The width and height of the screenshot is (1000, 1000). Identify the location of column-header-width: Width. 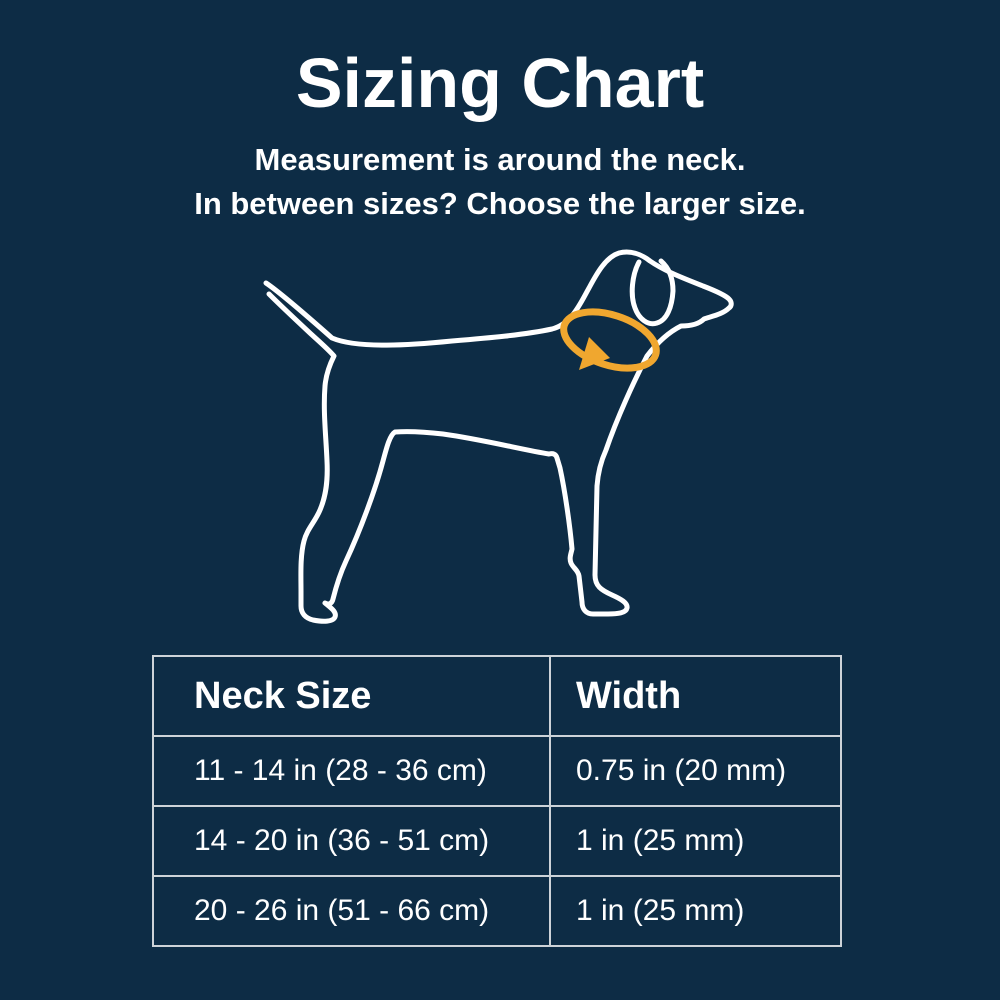
(695, 696).